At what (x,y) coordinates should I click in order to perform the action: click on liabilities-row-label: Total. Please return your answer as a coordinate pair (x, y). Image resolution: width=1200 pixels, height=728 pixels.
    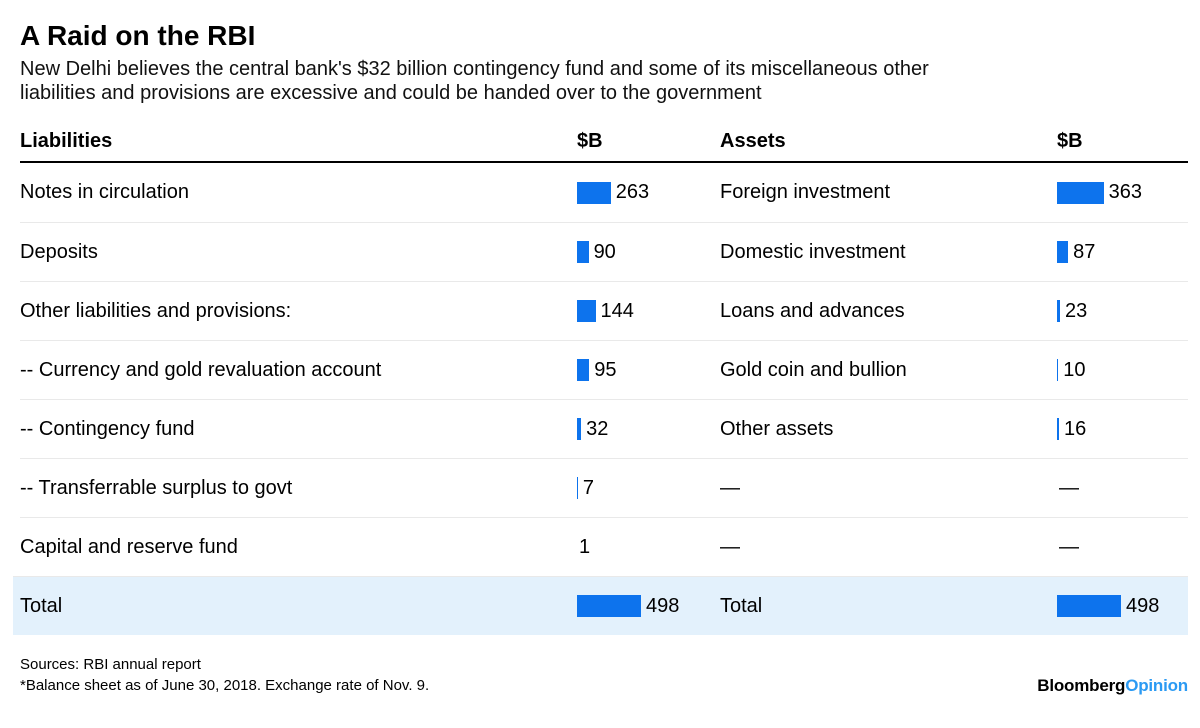
    Looking at the image, I should click on (41, 605).